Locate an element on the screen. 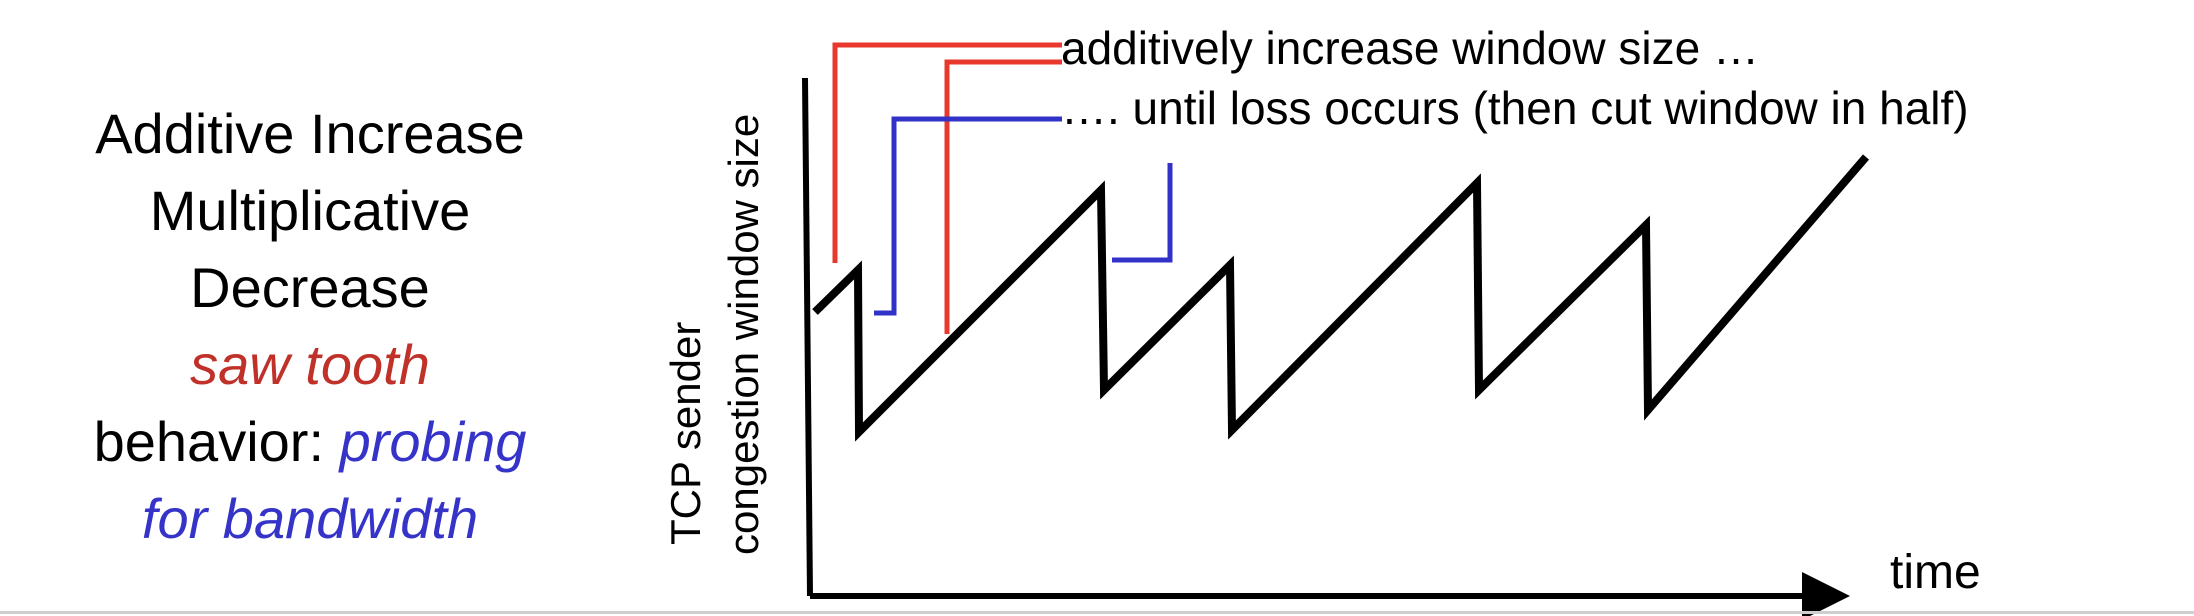  saw-tooth-label: saw tooth is located at coordinates (310, 364).